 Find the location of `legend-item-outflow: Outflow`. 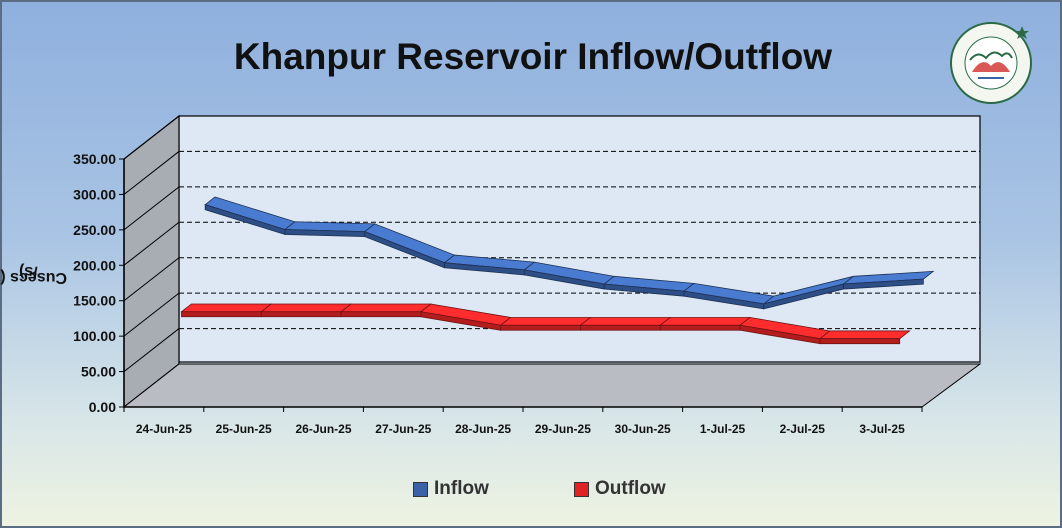

legend-item-outflow: Outflow is located at coordinates (620, 489).